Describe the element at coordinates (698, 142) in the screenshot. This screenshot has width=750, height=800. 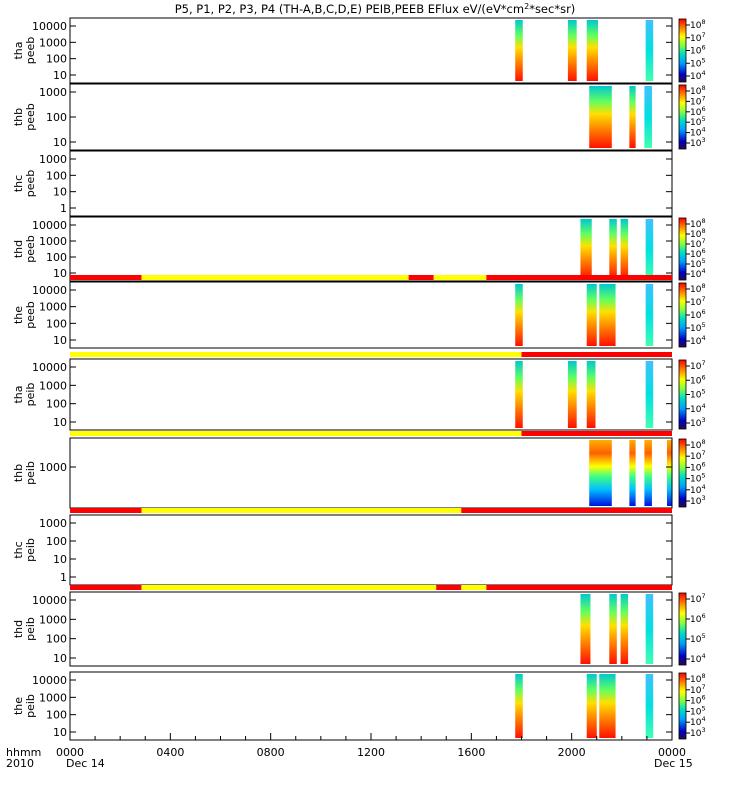
I see `colorbar-label: 10³` at that location.